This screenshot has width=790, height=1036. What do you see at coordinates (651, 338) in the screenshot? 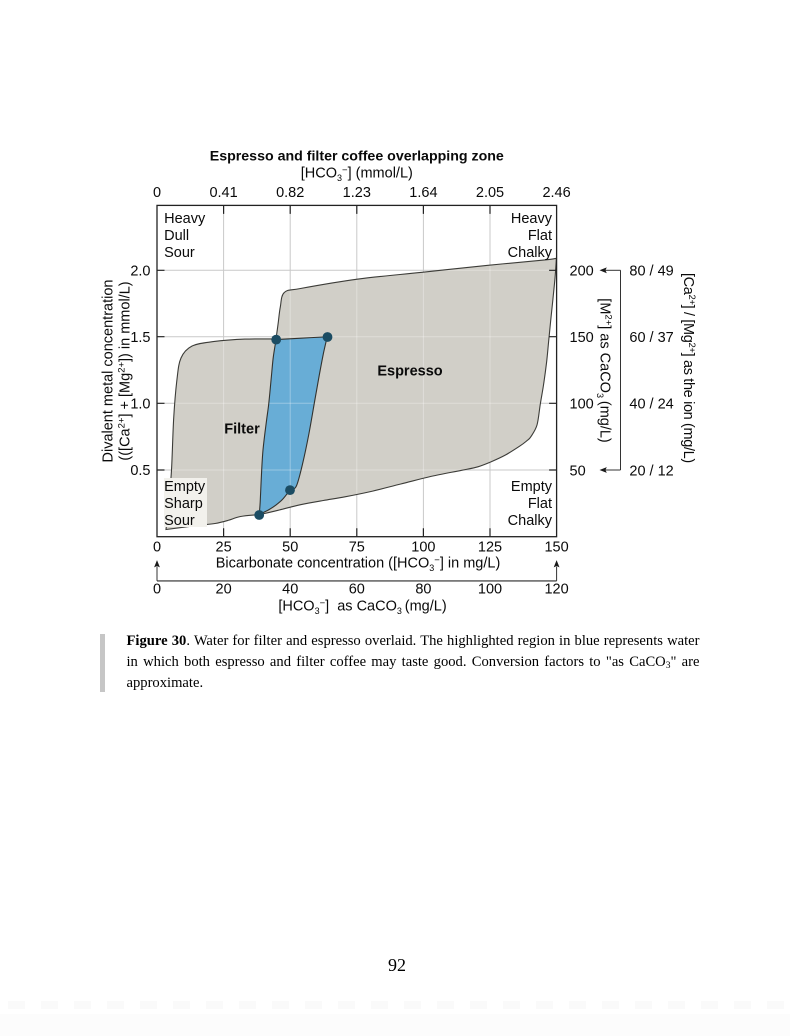
I see `svg-text: 60 / 37` at bounding box center [651, 338].